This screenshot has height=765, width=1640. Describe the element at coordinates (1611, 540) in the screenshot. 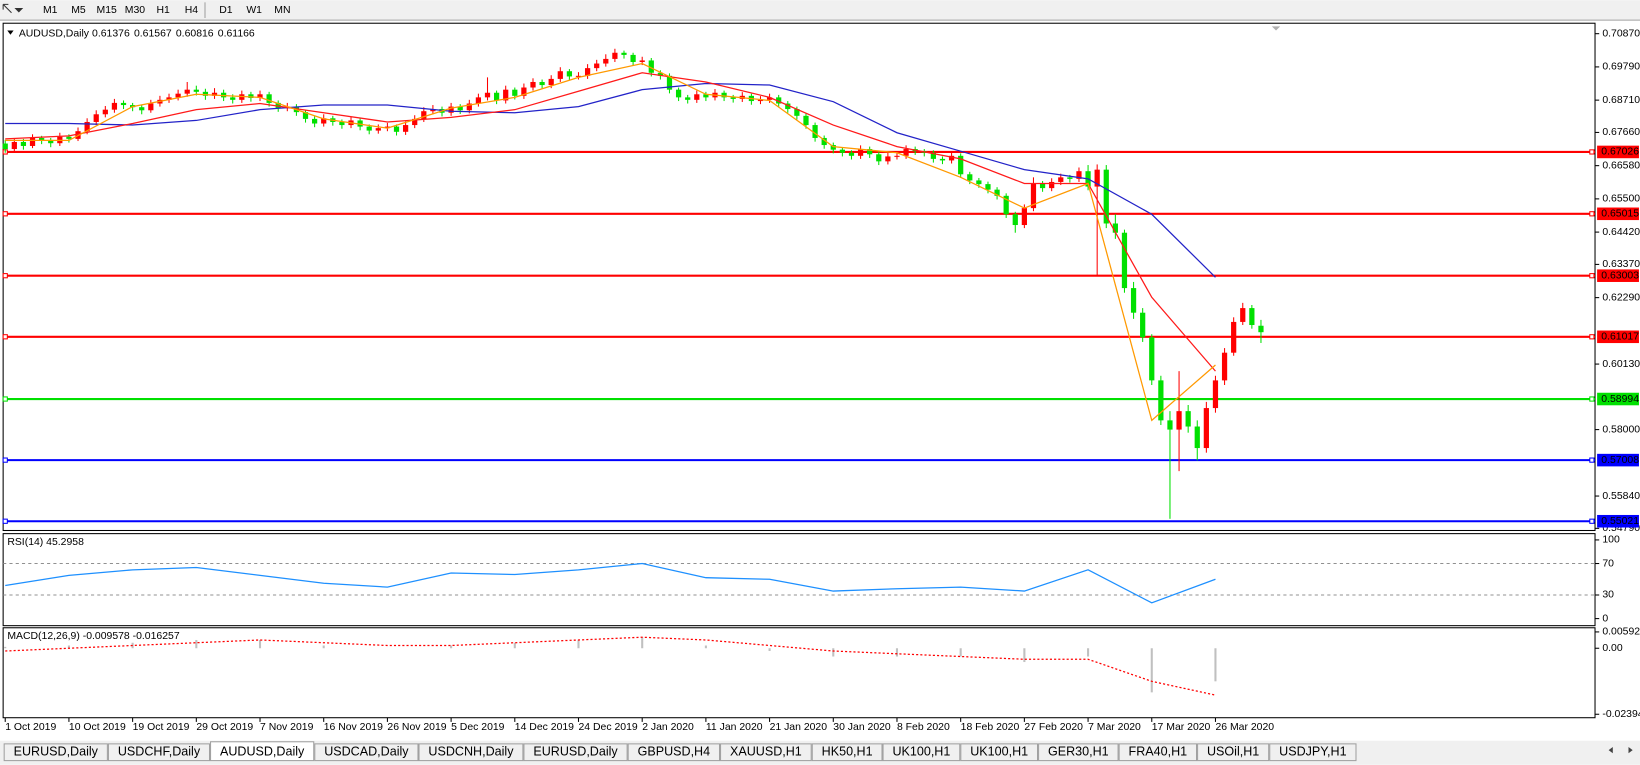

I see `y-tick-label: 100` at that location.